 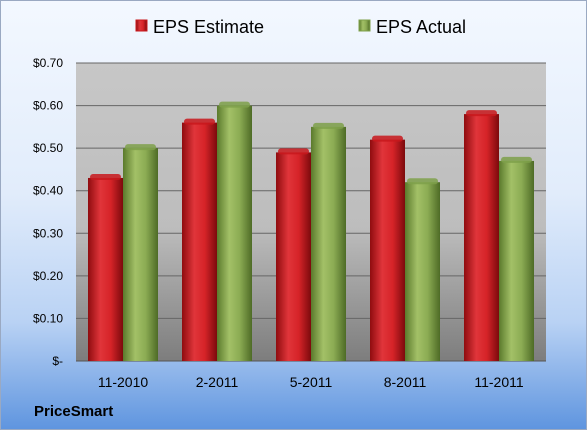 What do you see at coordinates (421, 27) in the screenshot?
I see `legend-label: EPS Actual` at bounding box center [421, 27].